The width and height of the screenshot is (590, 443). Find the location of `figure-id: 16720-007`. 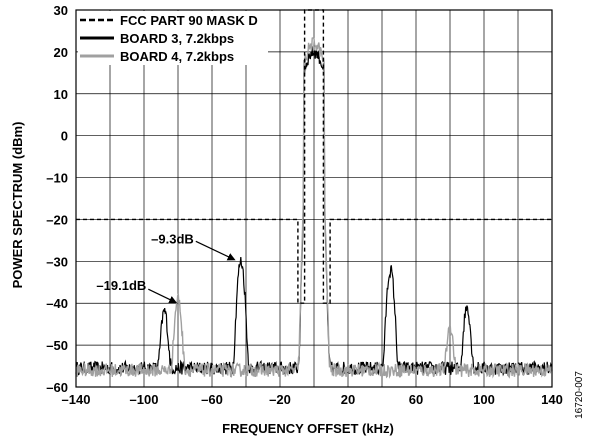

figure-id: 16720-007 is located at coordinates (579, 395).